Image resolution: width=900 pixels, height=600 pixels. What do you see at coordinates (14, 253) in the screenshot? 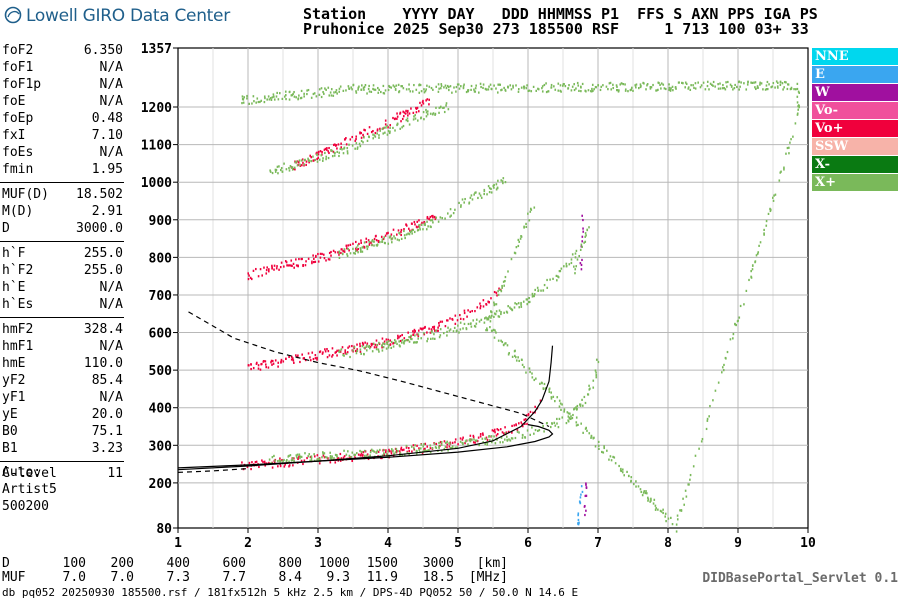
I see `param-label: h`F` at bounding box center [14, 253].